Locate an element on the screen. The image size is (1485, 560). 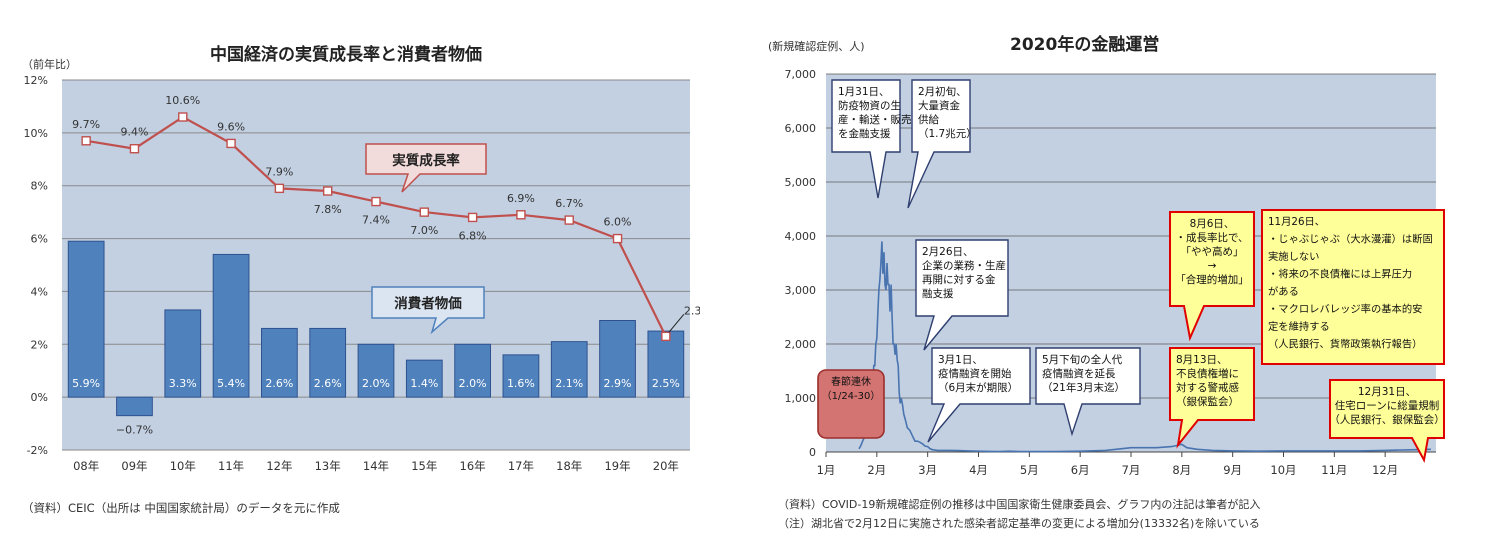
growth-value-label: 7.8% is located at coordinates (328, 209).